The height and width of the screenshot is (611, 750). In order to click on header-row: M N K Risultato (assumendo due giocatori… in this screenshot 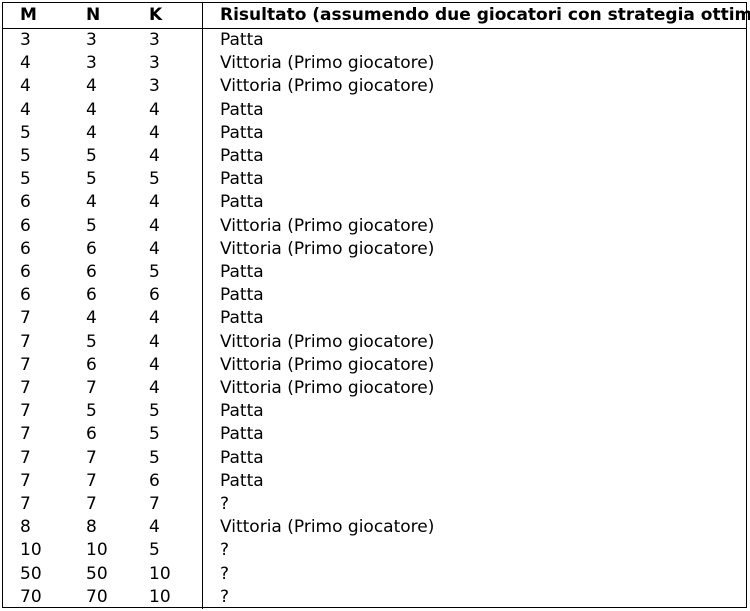, I will do `click(376, 16)`.